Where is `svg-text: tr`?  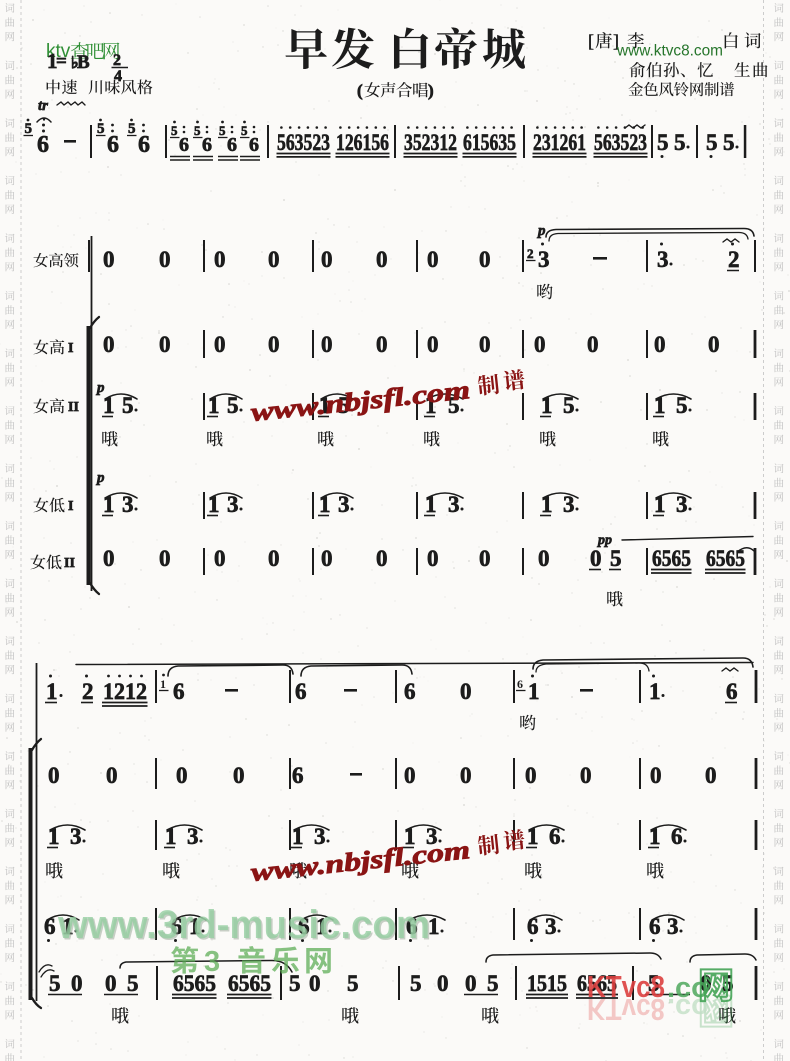 svg-text: tr is located at coordinates (43, 106).